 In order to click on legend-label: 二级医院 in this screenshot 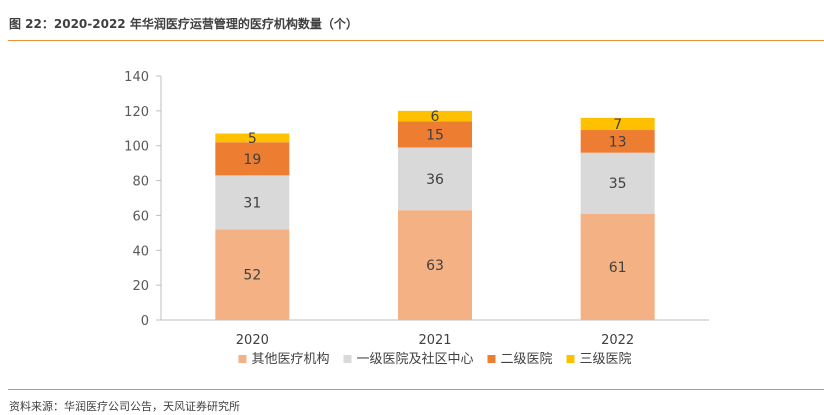, I will do `click(527, 359)`.